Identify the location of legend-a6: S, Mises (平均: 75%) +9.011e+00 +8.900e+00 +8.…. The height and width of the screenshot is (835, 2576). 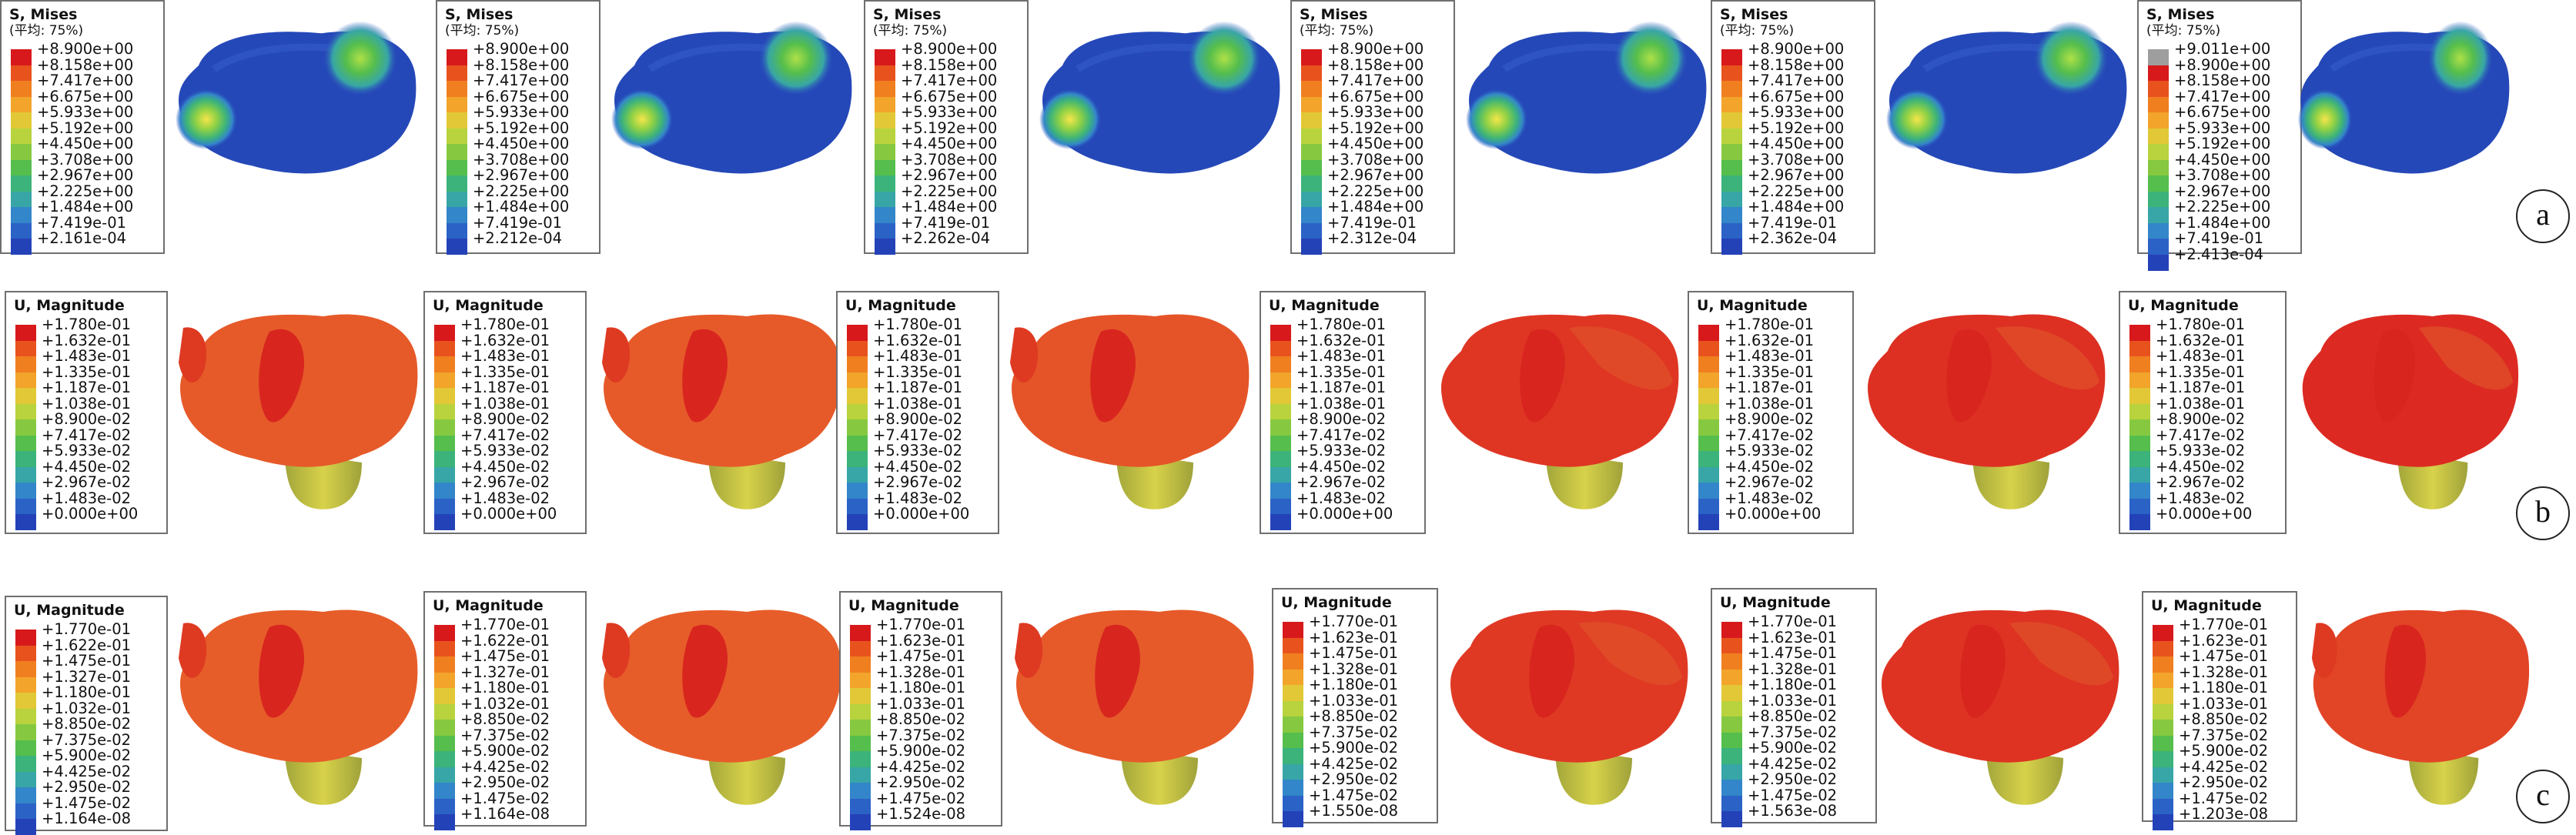
(2220, 135).